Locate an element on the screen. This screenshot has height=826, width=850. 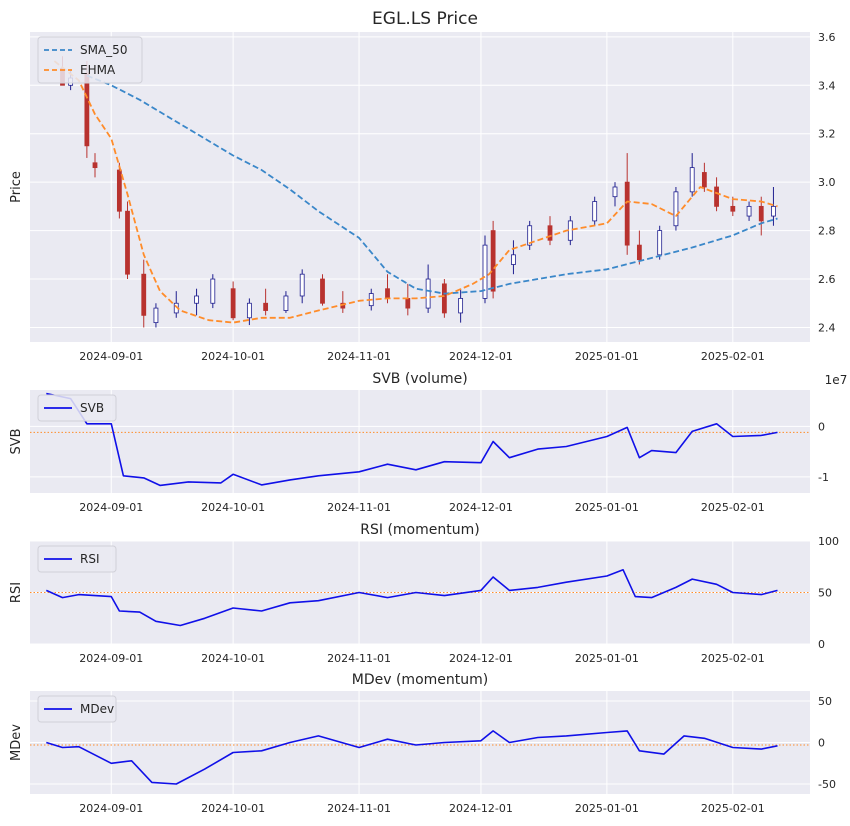
price-y-tick-label: 3.6 is located at coordinates (827, 37).